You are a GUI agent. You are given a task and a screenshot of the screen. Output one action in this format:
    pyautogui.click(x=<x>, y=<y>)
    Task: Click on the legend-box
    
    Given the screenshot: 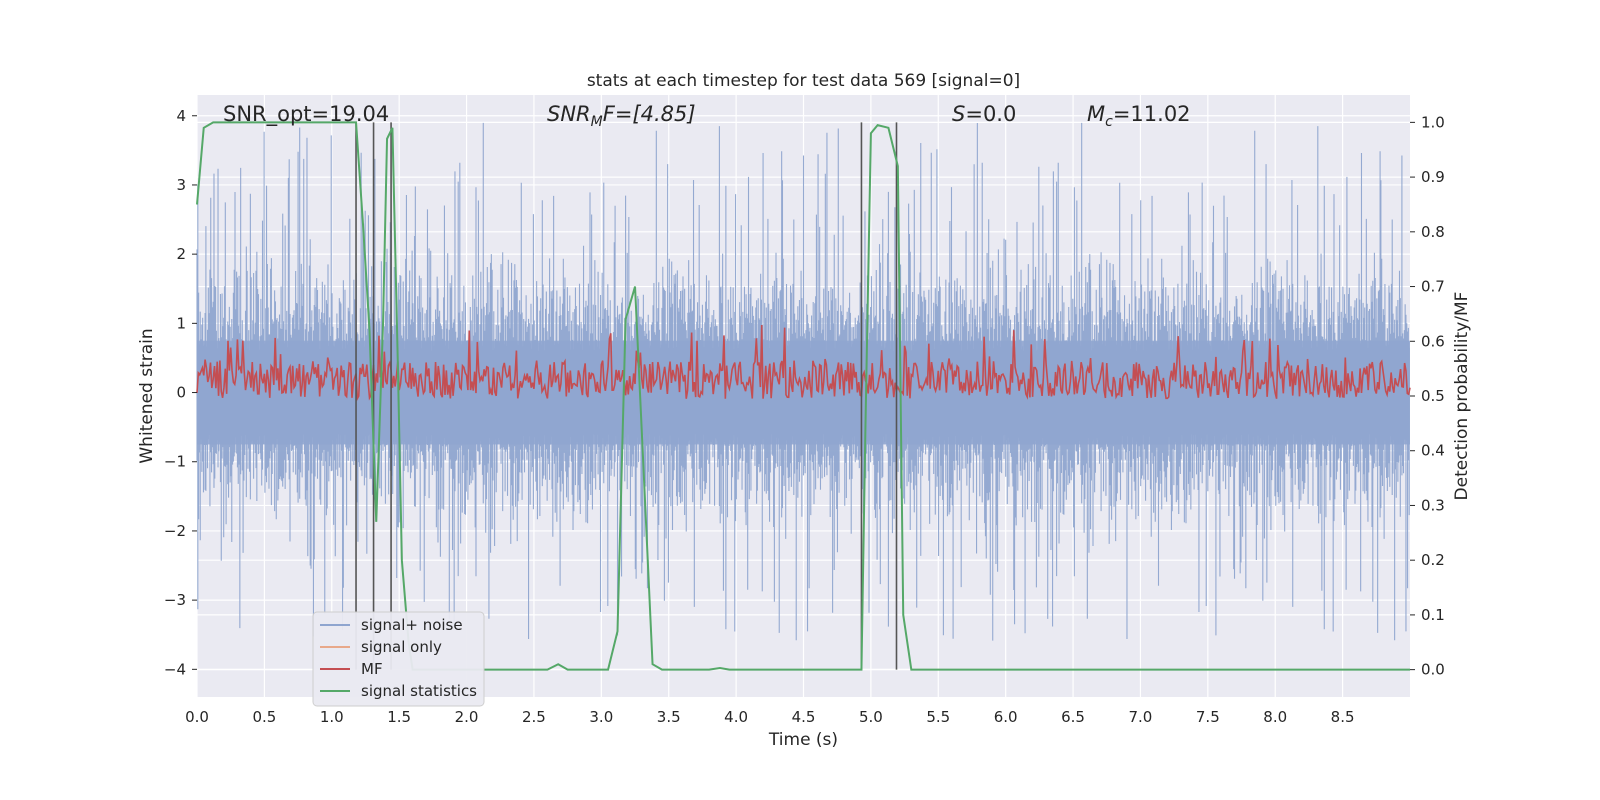 What is the action you would take?
    pyautogui.click(x=398, y=659)
    